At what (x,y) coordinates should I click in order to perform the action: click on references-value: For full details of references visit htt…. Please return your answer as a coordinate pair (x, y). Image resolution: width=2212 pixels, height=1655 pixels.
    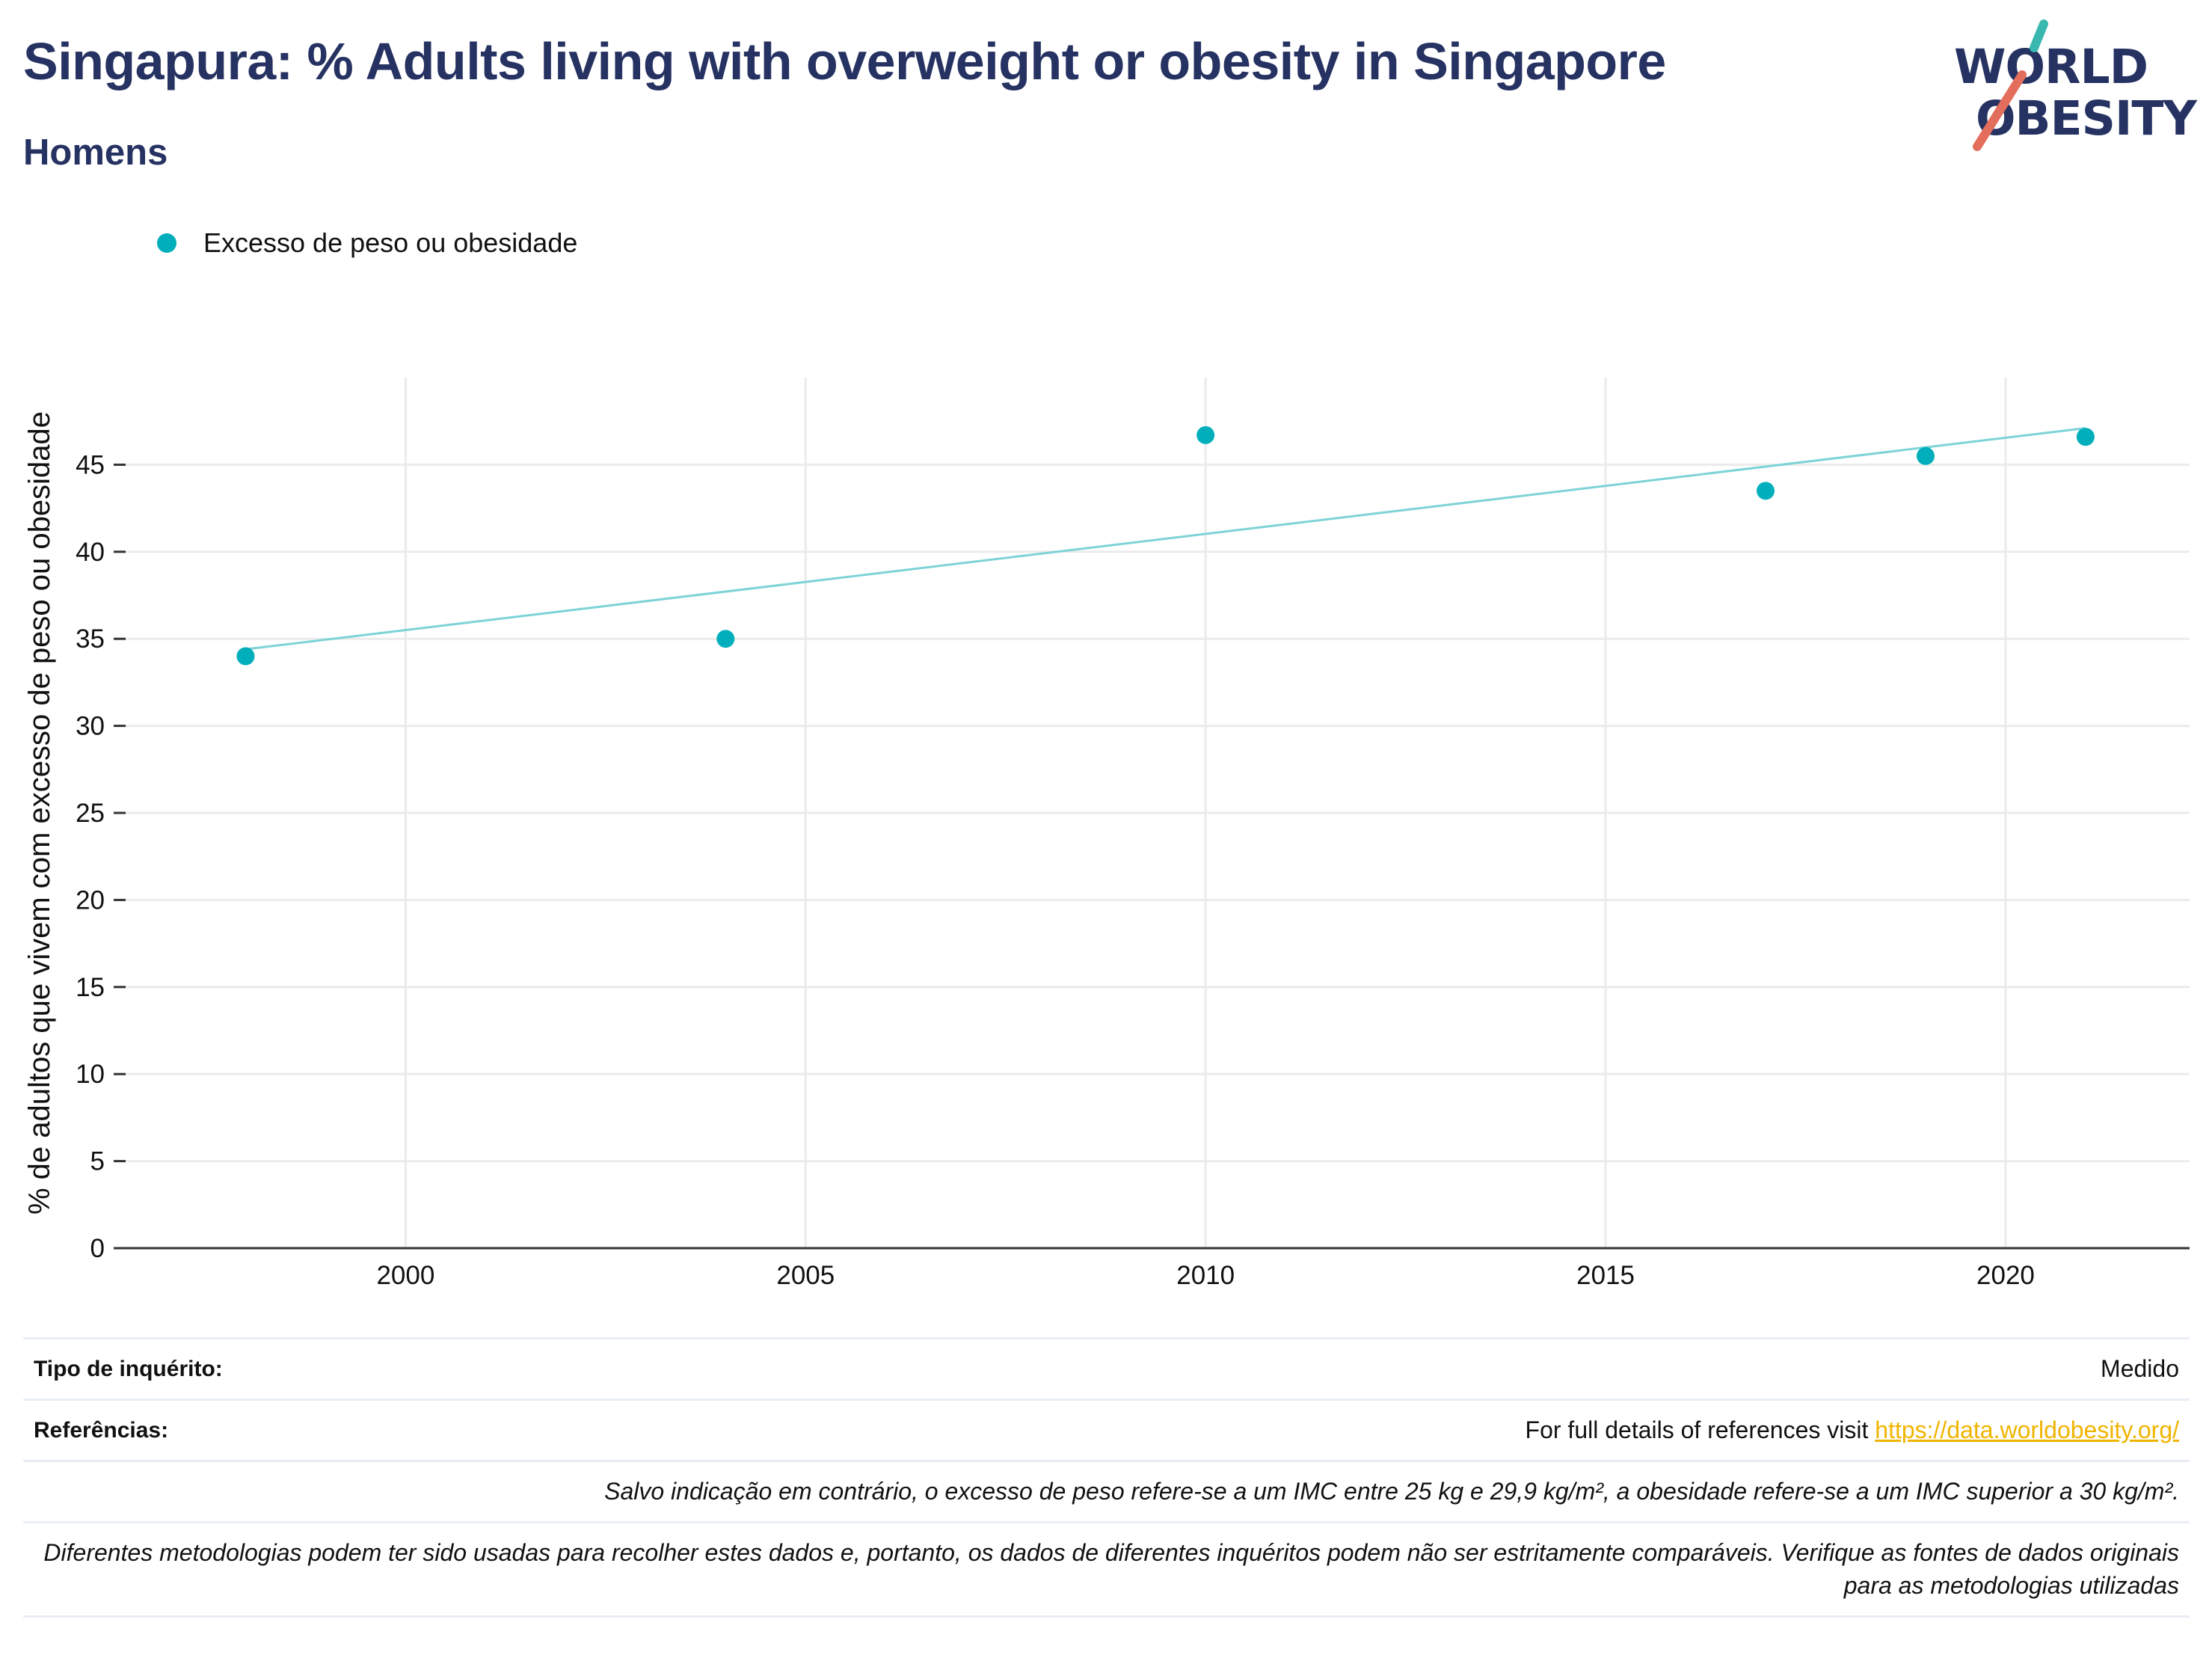
    Looking at the image, I should click on (1852, 1430).